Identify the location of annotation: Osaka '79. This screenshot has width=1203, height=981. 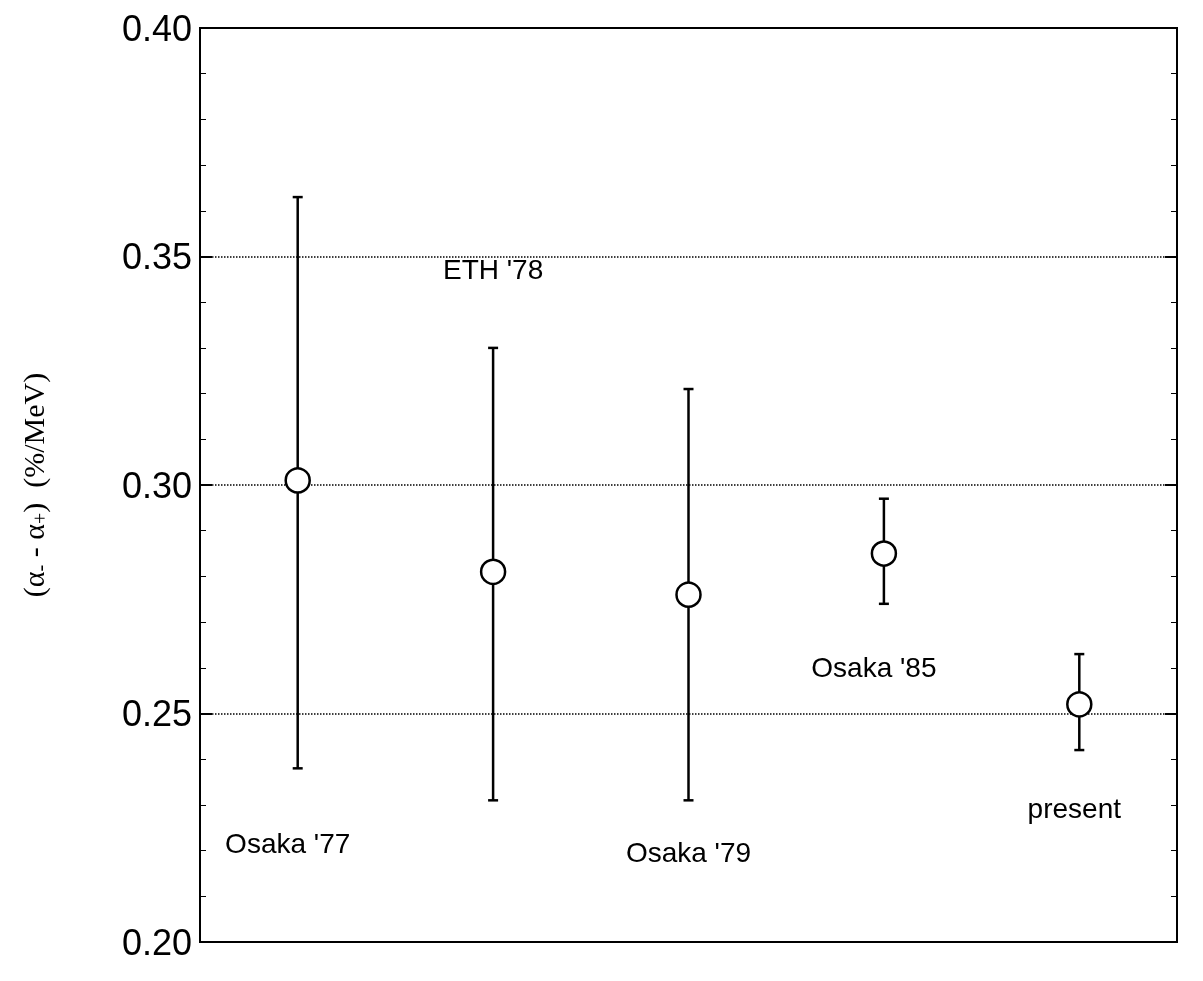
(688, 852).